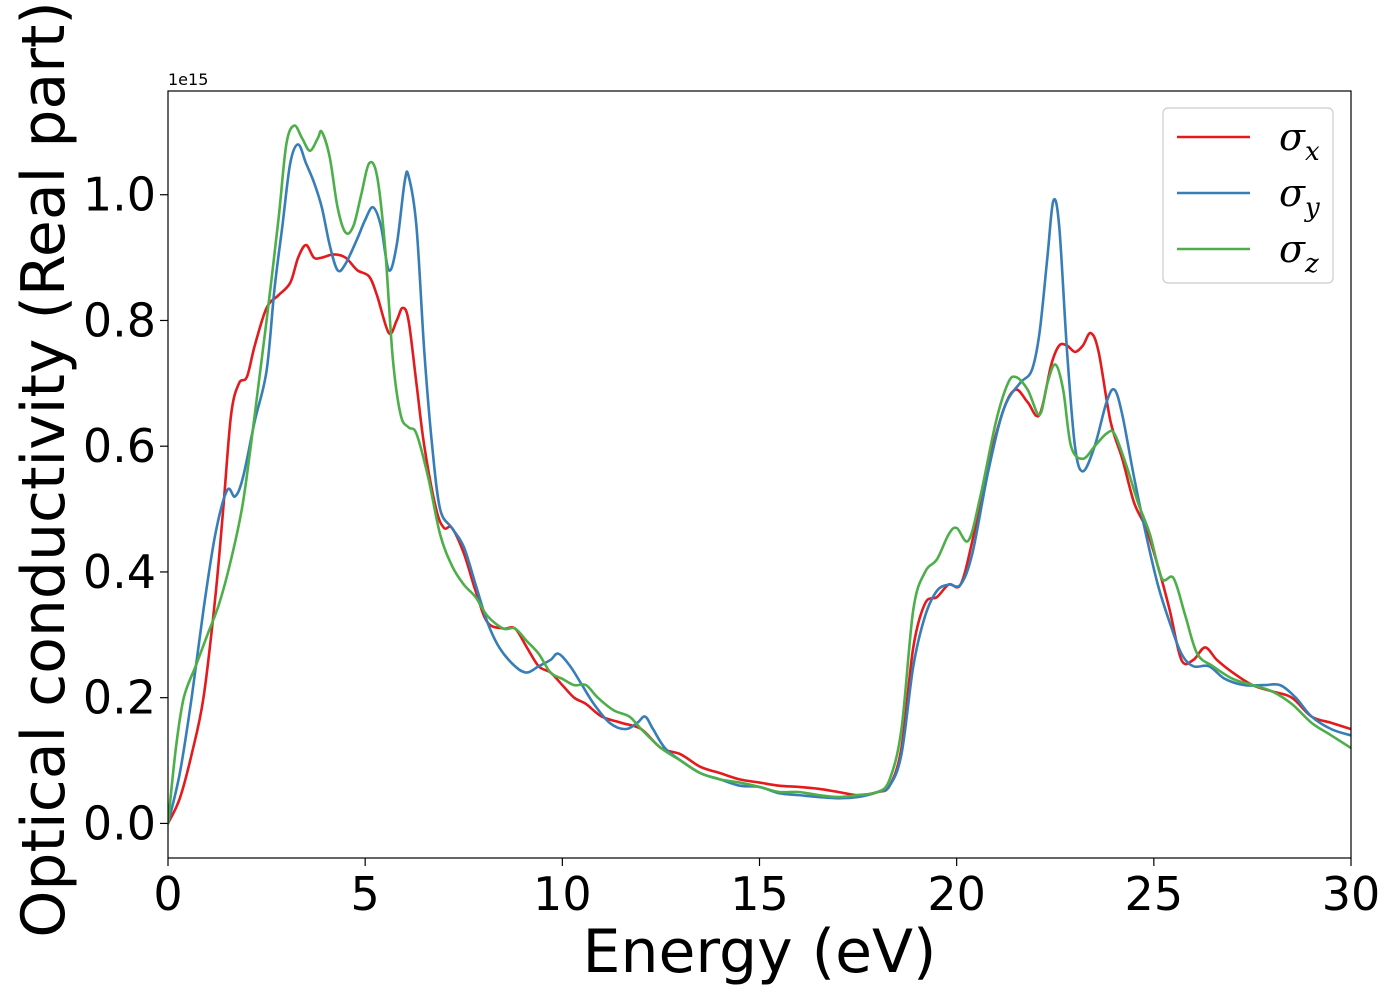 This screenshot has height=1000, width=1400. I want to click on y-tick-label: 0.0, so click(119, 823).